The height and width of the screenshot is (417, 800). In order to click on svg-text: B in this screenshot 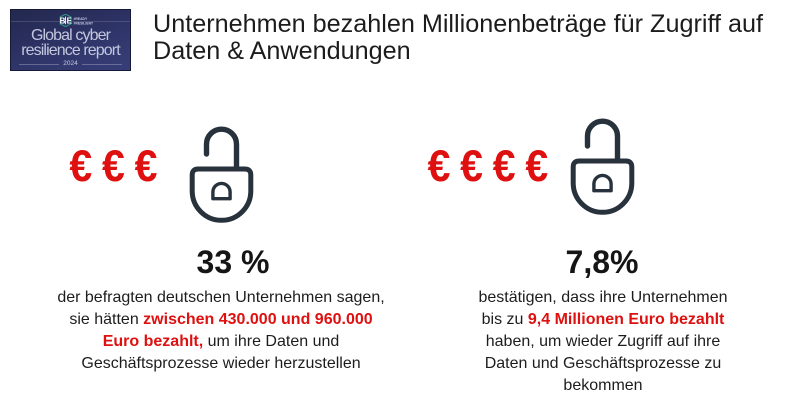, I will do `click(63, 20)`.